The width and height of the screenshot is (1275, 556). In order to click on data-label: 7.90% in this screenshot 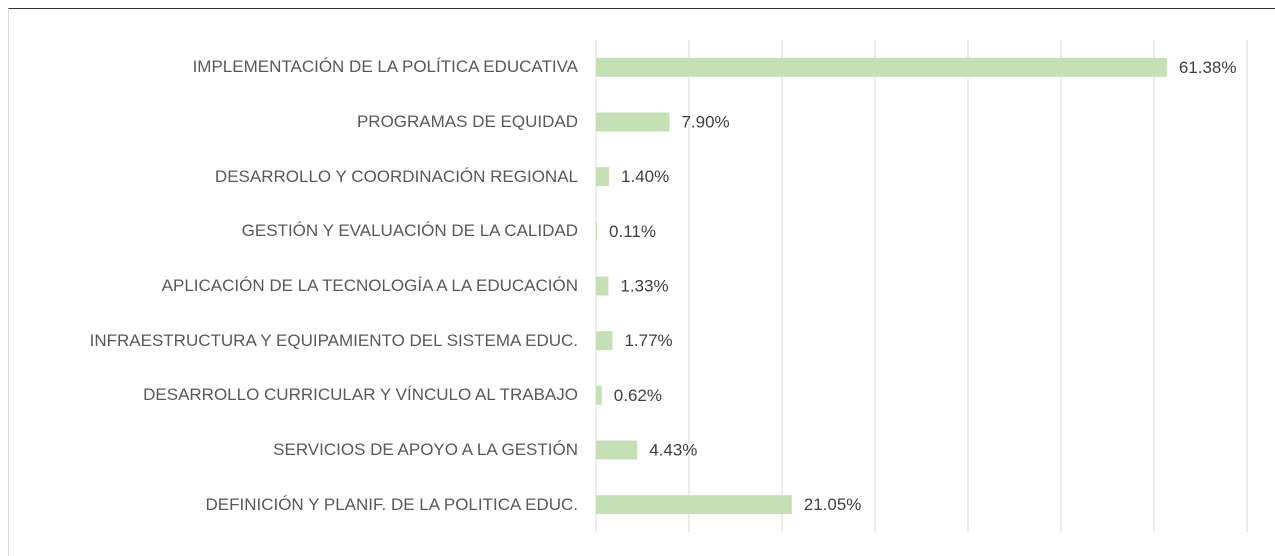, I will do `click(705, 121)`.